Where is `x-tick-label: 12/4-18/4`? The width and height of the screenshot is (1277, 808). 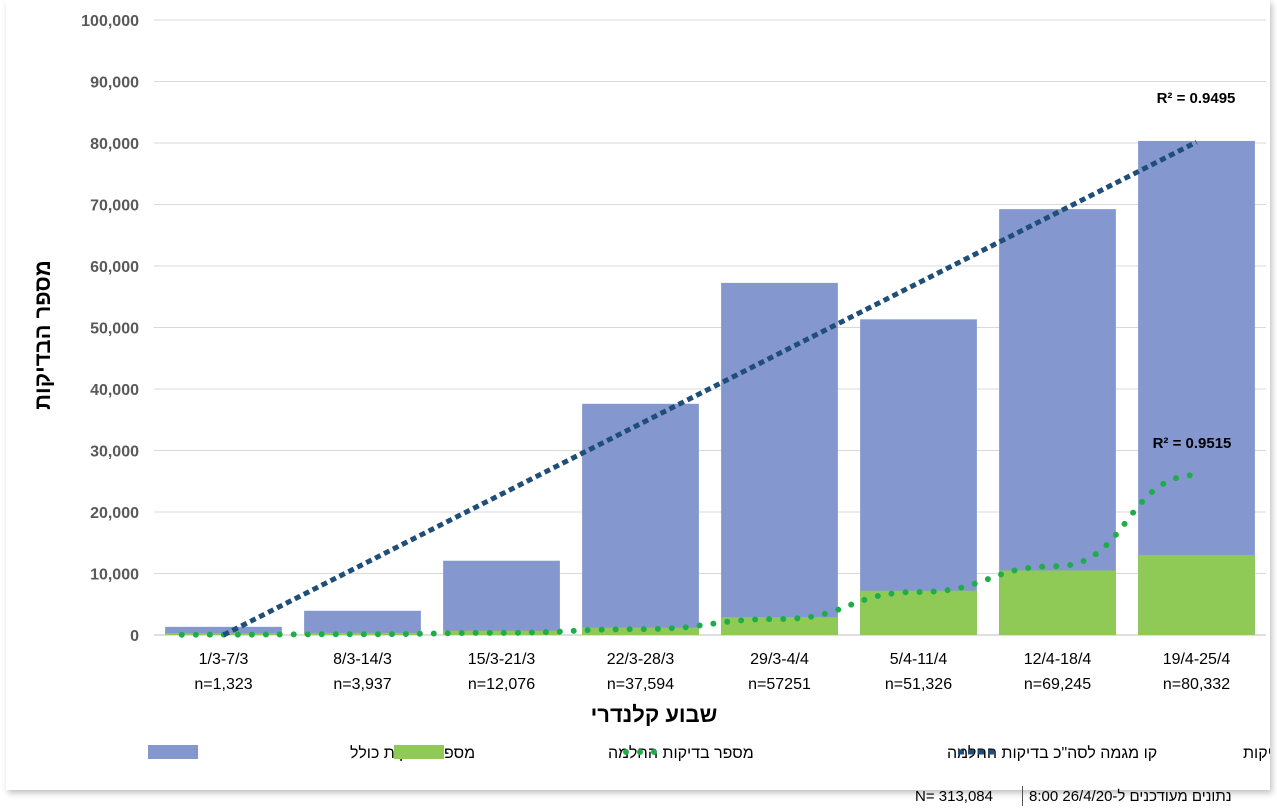
x-tick-label: 12/4-18/4 is located at coordinates (1058, 659).